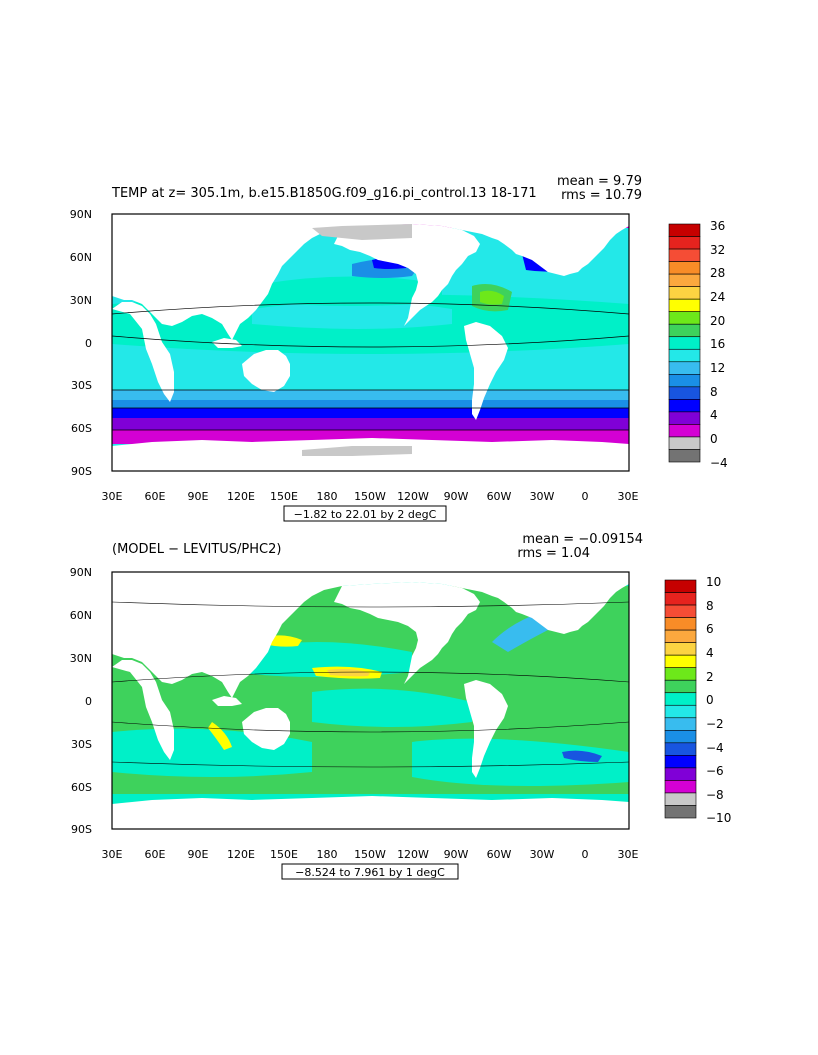  Describe the element at coordinates (499, 496) in the screenshot. I see `top-lon-label: 60W` at that location.